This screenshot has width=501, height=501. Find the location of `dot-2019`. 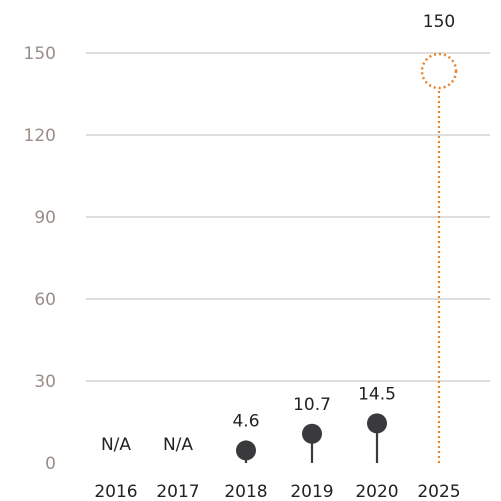

dot-2019 is located at coordinates (312, 433).